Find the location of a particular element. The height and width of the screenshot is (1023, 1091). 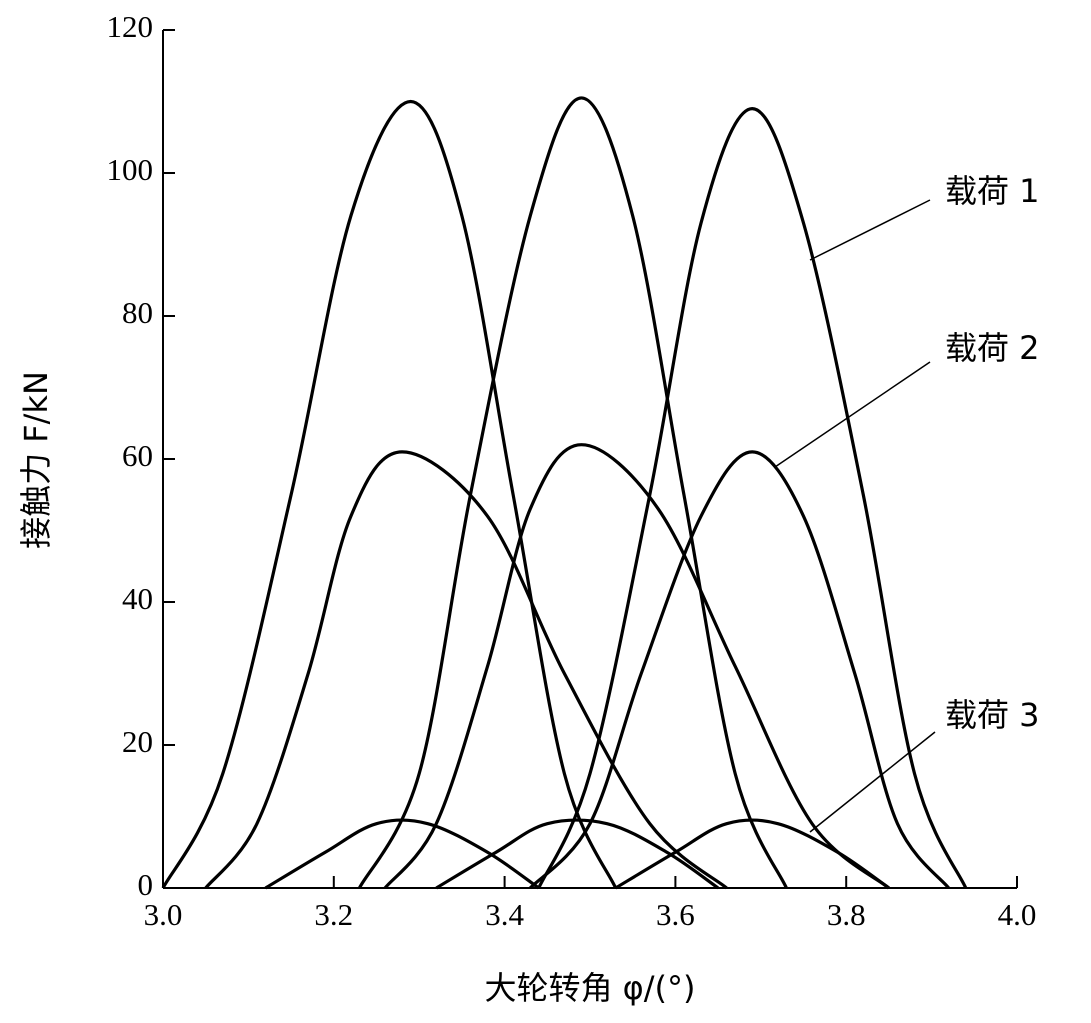

legend-label: 载荷 3 is located at coordinates (992, 715).